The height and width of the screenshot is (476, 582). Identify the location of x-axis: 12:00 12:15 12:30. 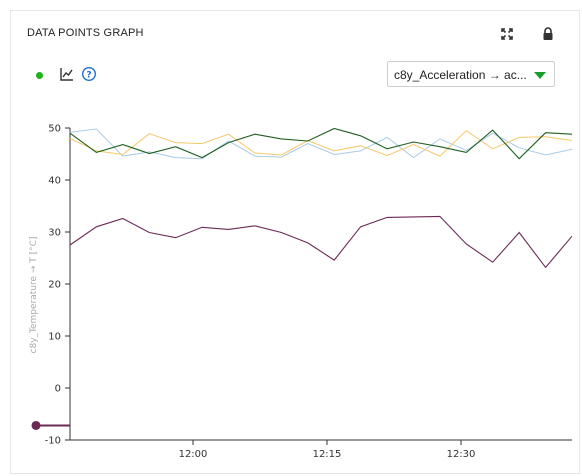
(321, 449).